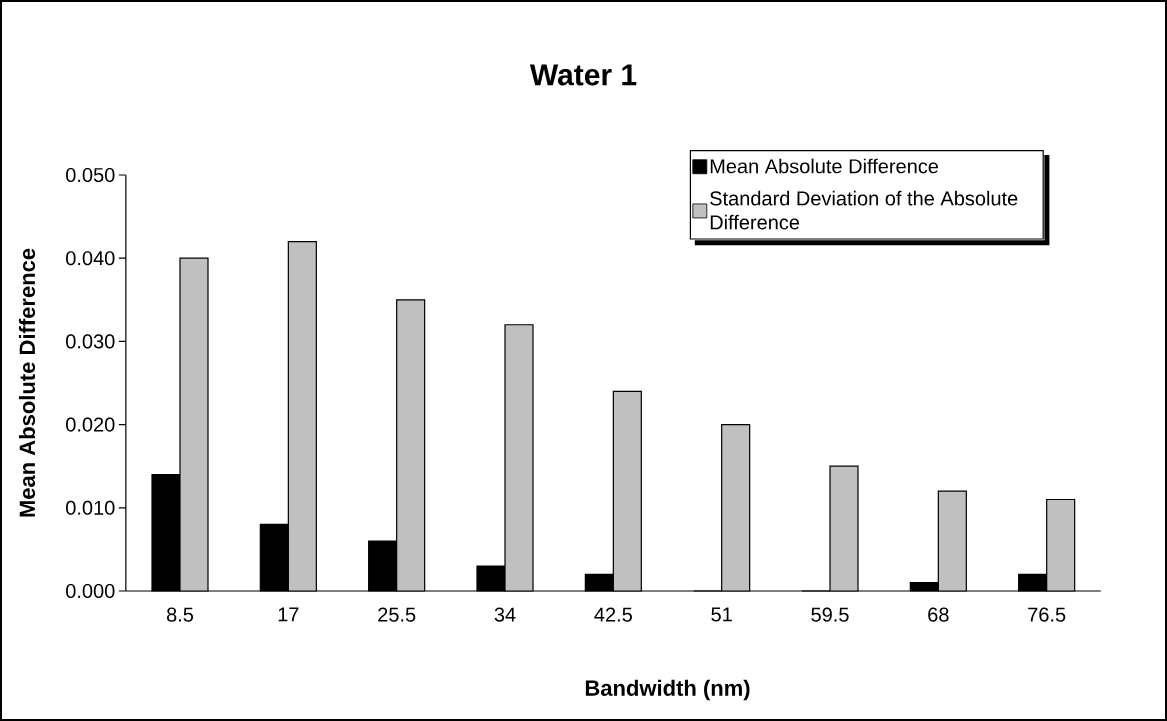 The height and width of the screenshot is (721, 1167). I want to click on chart-title: Water 1, so click(583, 75).